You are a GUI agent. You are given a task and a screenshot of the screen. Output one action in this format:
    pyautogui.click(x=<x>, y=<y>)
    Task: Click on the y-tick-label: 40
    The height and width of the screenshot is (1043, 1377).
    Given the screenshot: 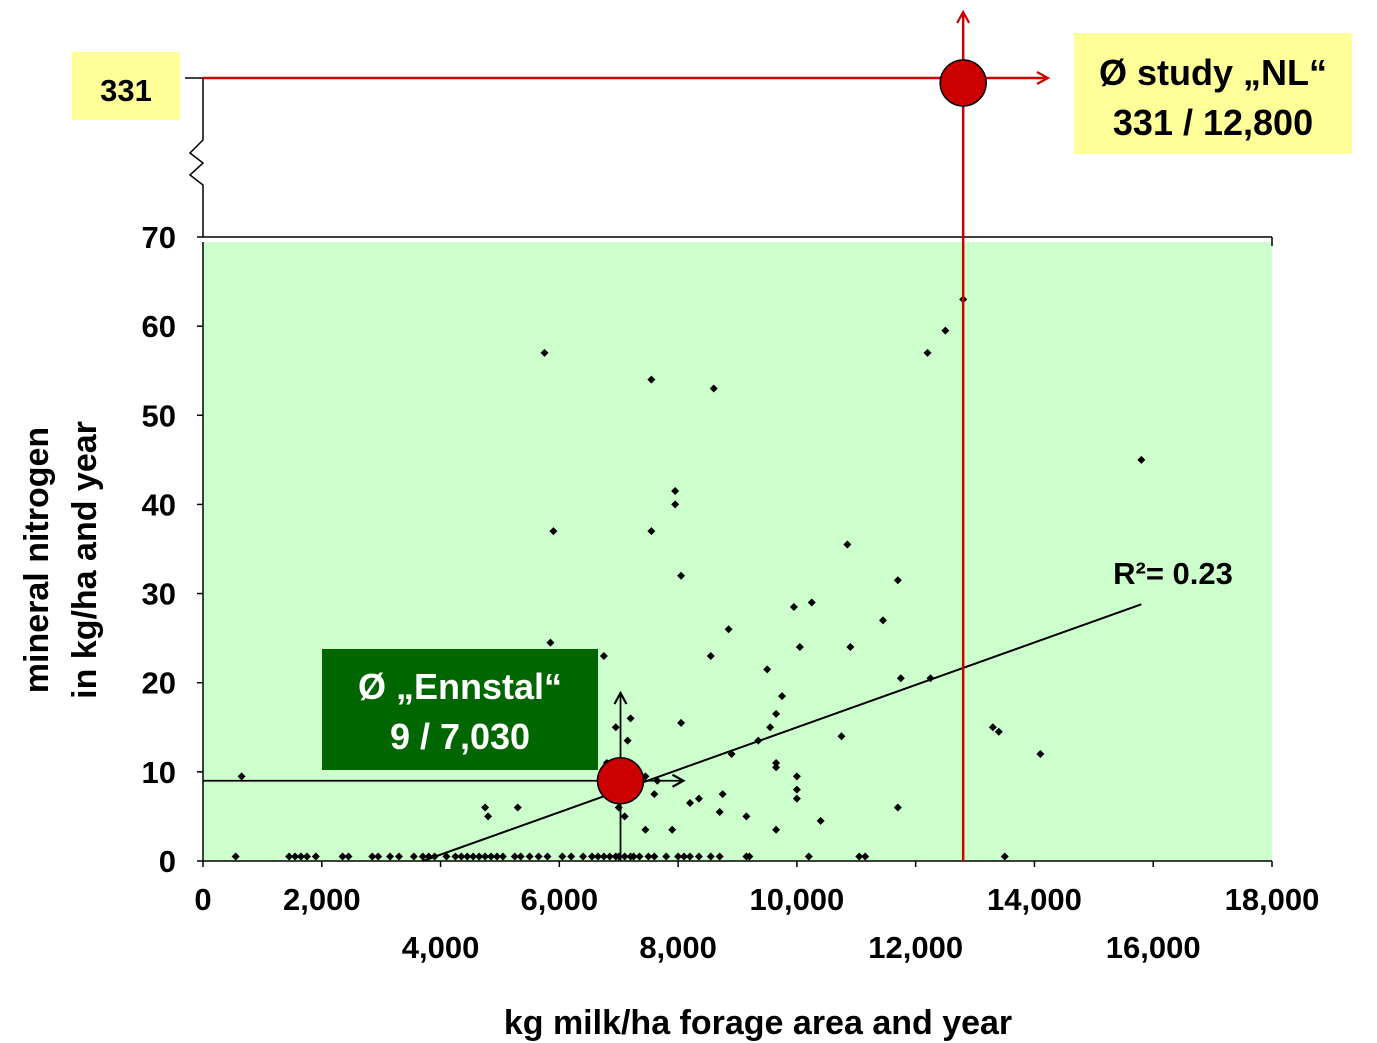 What is the action you would take?
    pyautogui.click(x=159, y=504)
    